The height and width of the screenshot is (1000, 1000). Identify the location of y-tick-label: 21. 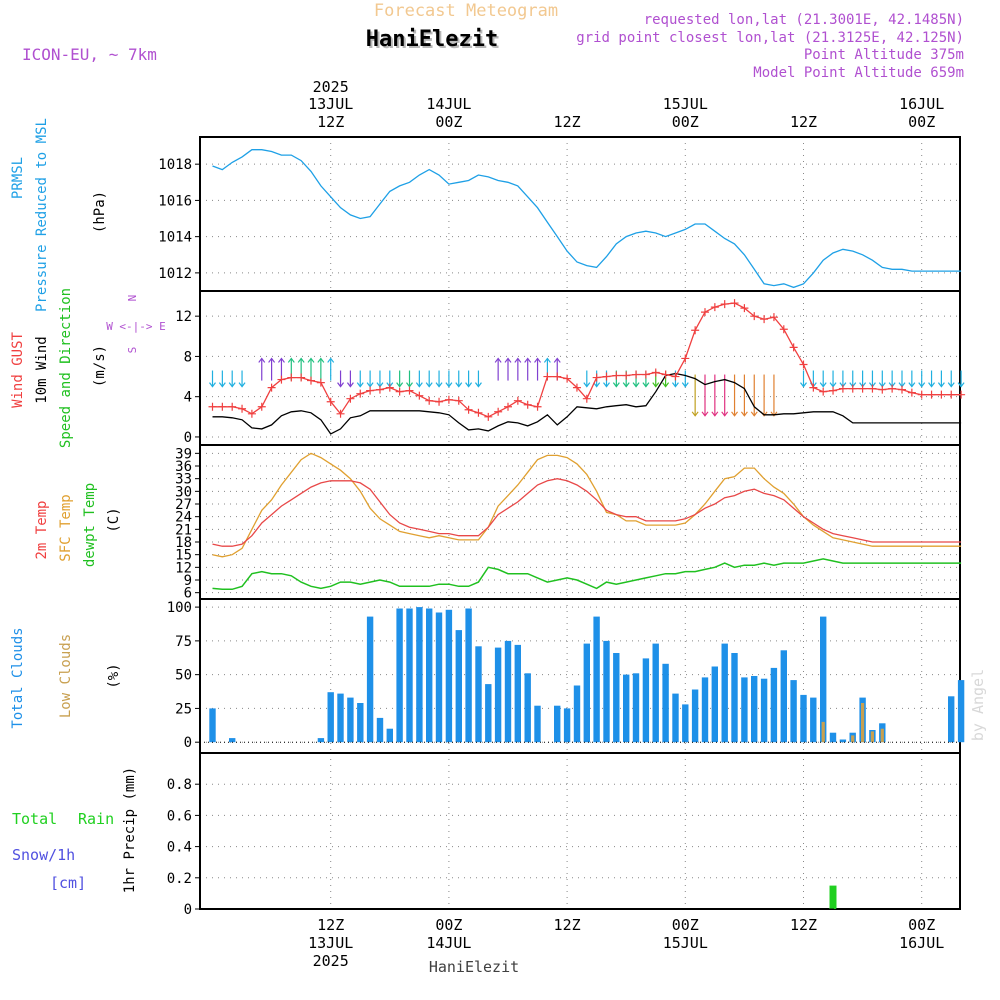
(183, 530).